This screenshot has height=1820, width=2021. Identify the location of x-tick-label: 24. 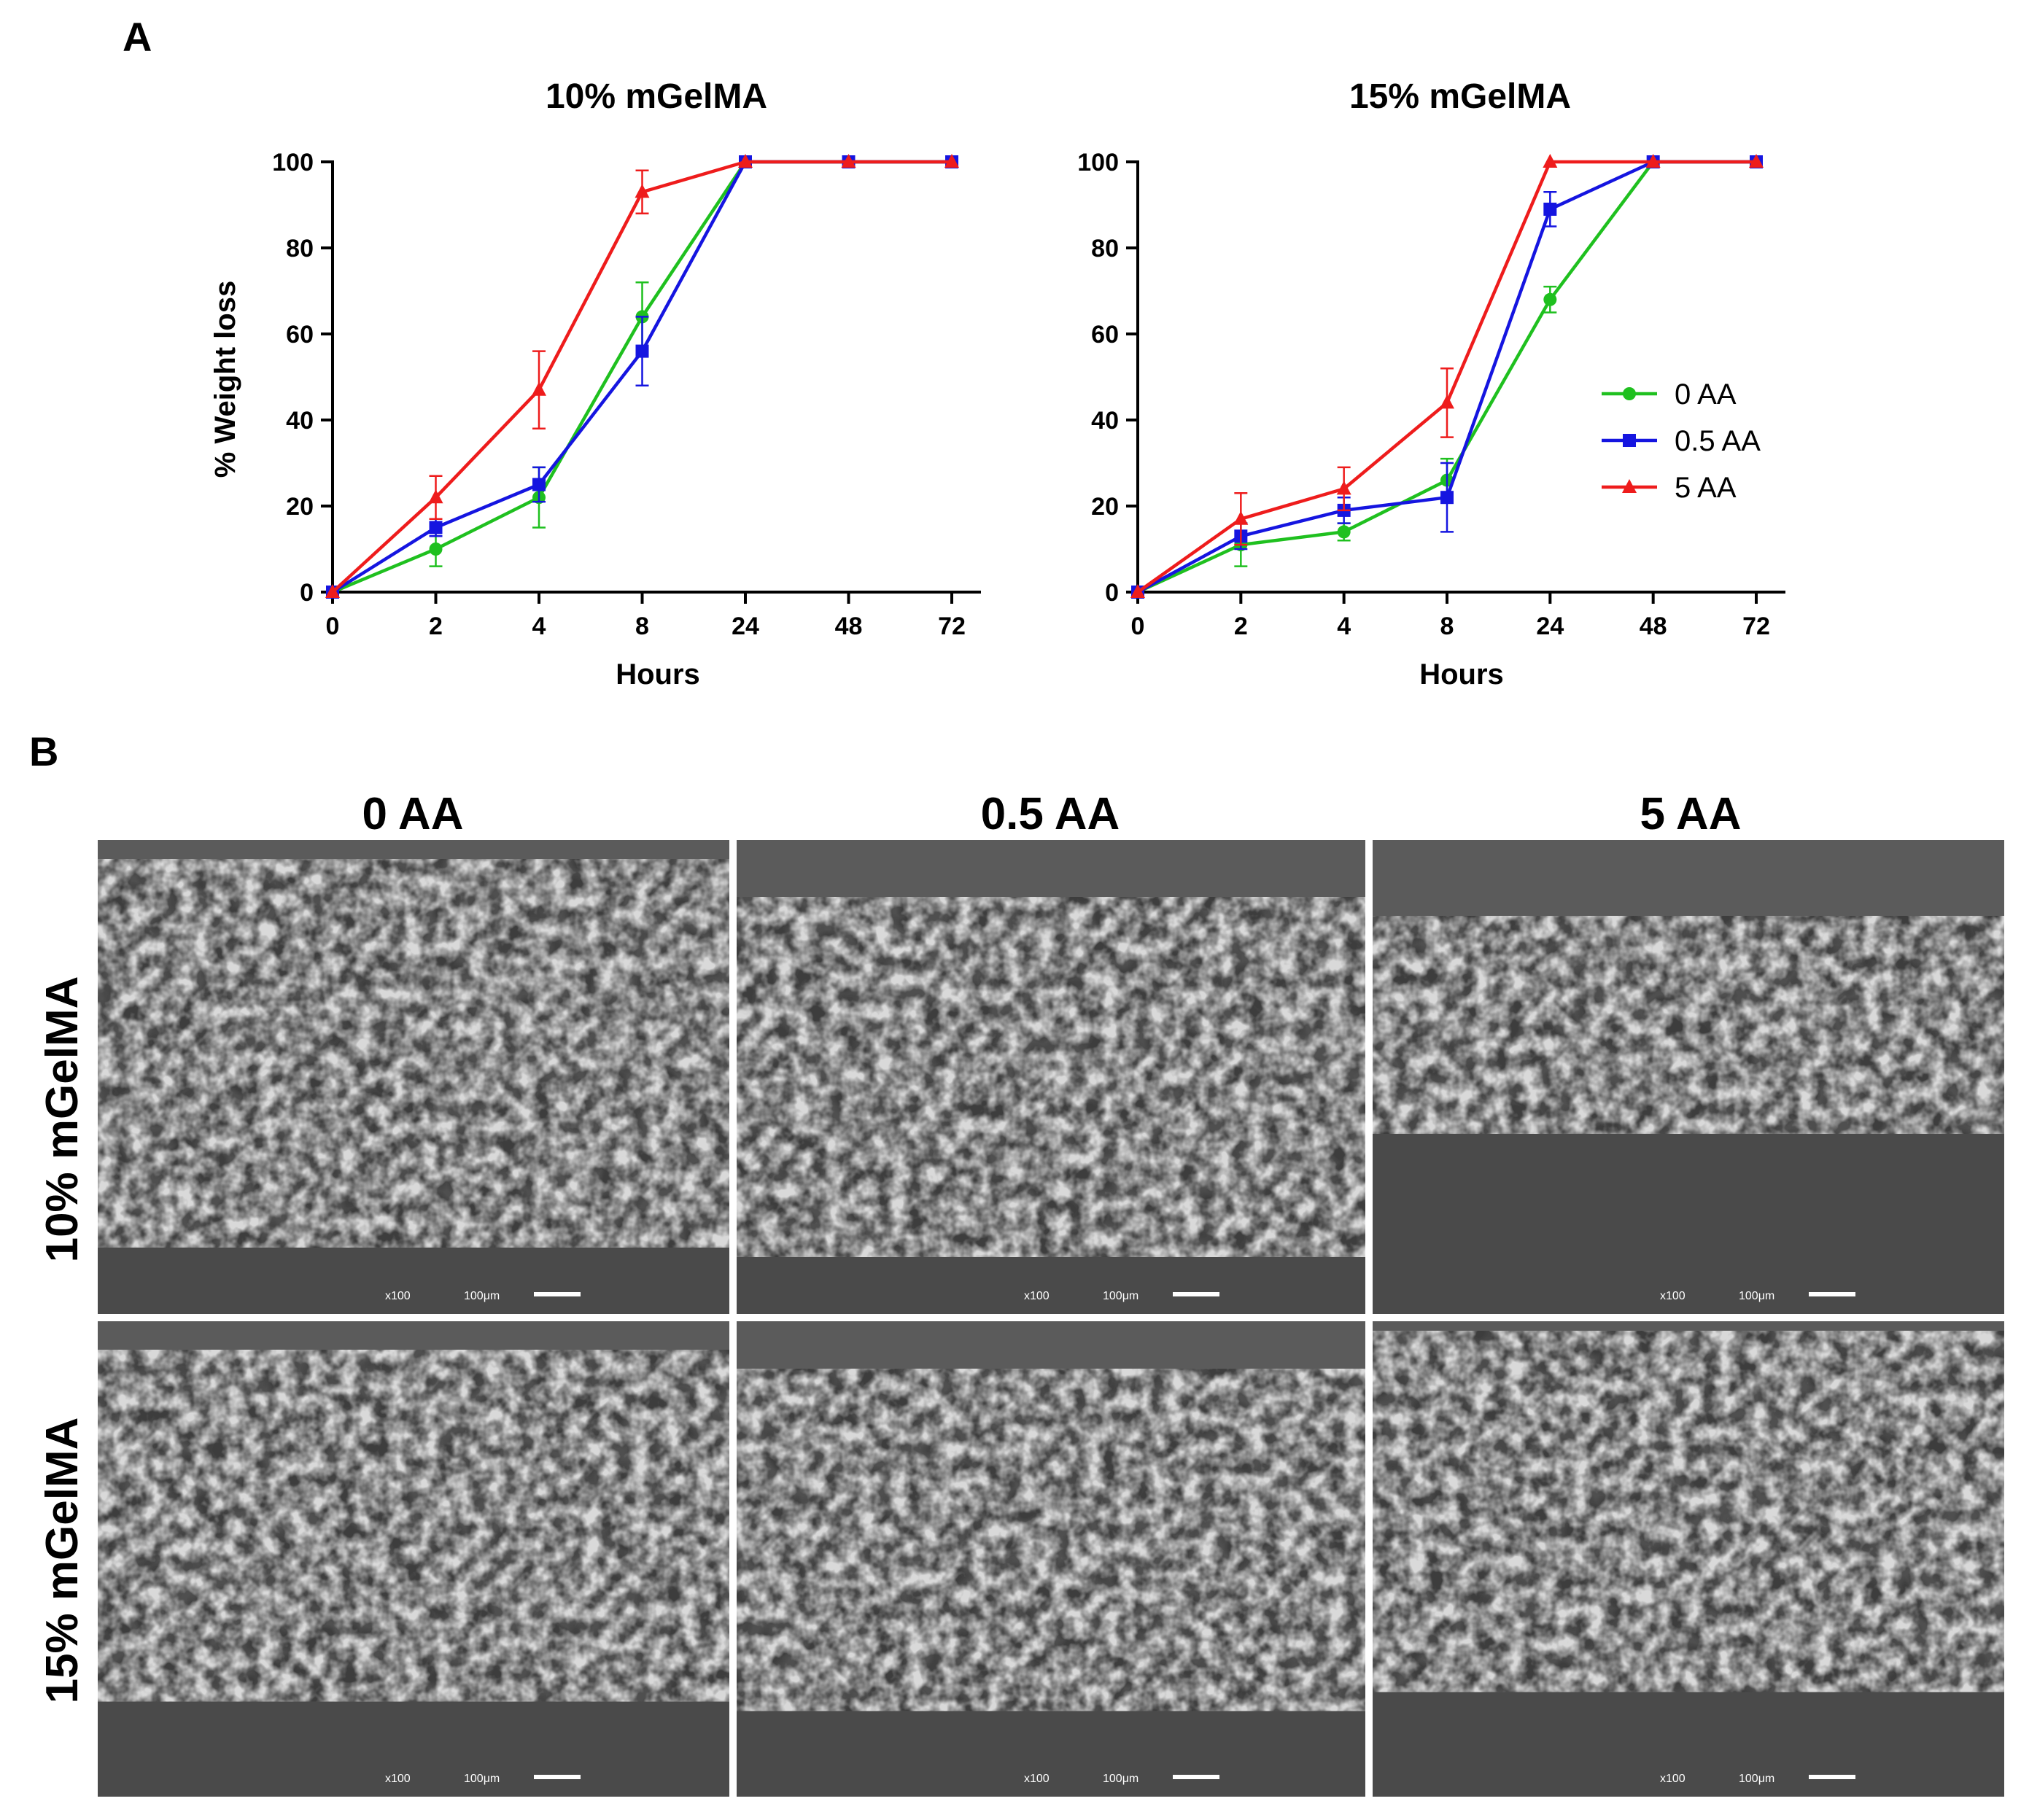
(745, 626).